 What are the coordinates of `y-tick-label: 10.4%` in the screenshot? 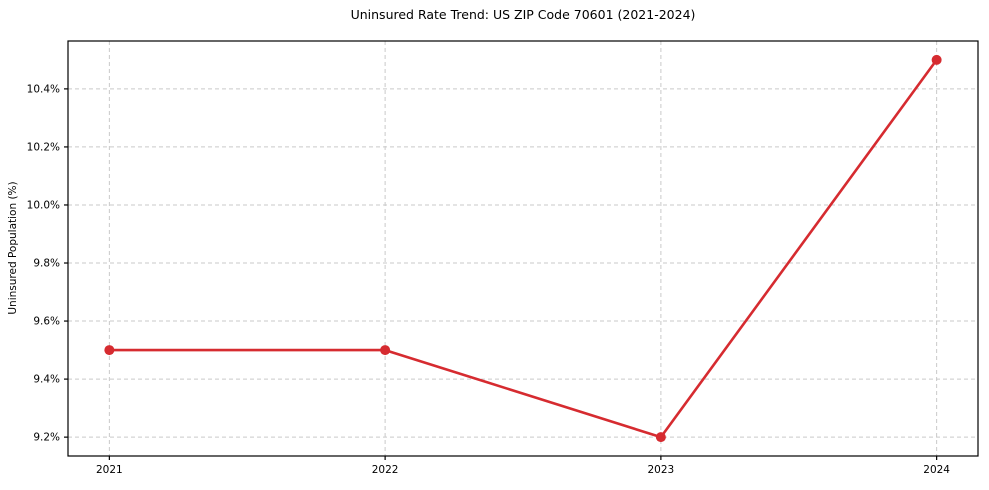 It's located at (43, 89).